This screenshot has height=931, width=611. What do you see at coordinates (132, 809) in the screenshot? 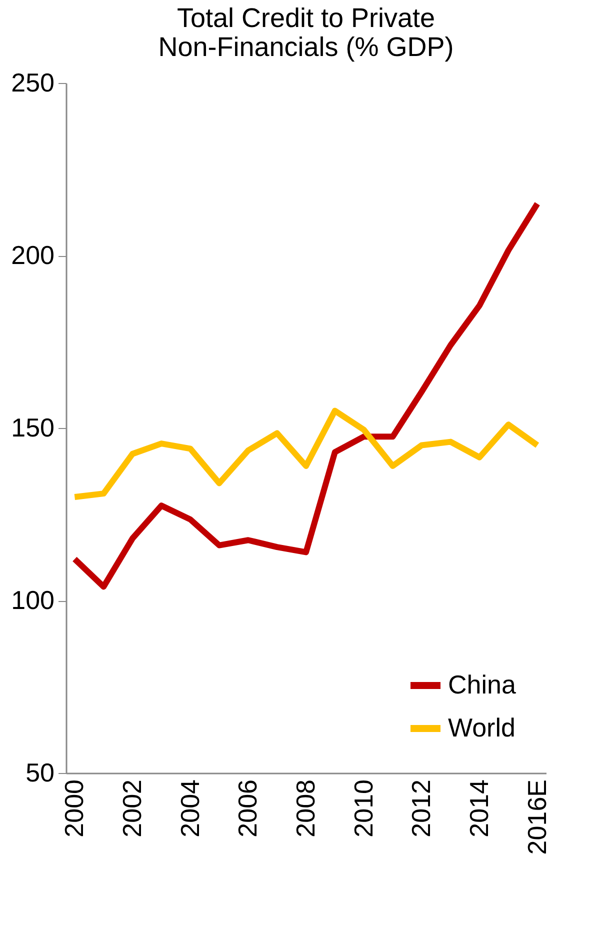
I see `x-tick-label: 2002` at bounding box center [132, 809].